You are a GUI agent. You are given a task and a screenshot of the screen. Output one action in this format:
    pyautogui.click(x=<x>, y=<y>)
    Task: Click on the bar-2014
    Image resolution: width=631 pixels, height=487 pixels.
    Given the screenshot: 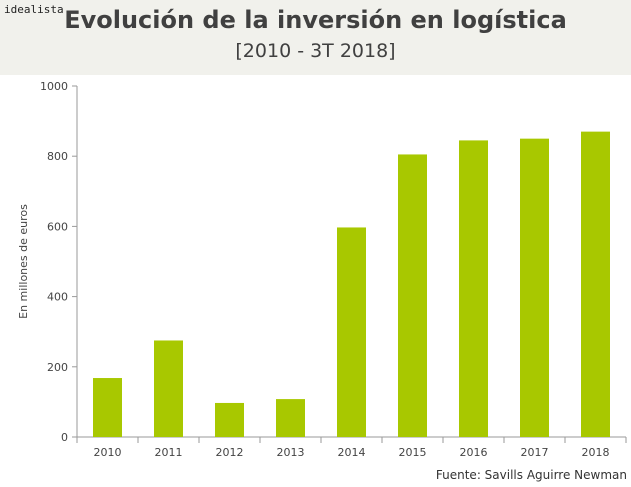 What is the action you would take?
    pyautogui.click(x=351, y=332)
    